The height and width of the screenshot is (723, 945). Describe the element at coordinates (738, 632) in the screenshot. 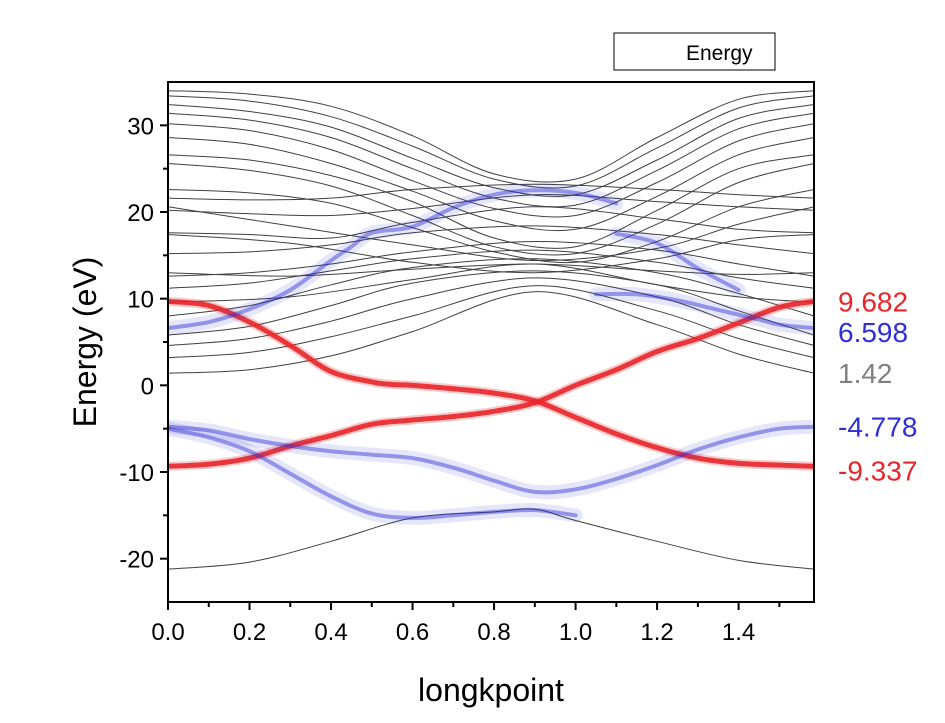

I see `x-tick-label: 1.4` at that location.